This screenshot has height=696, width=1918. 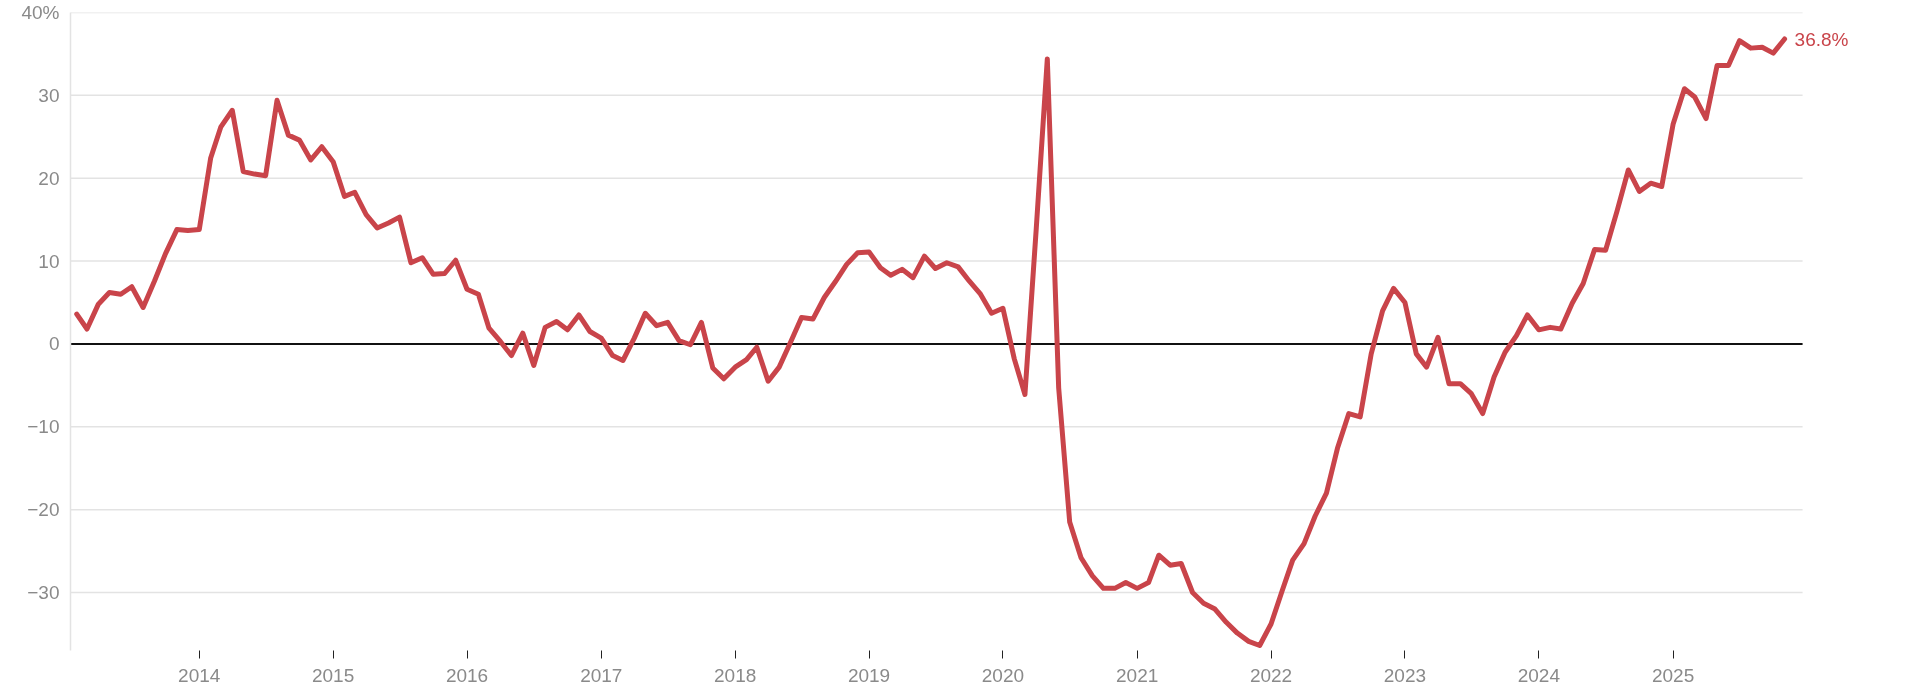 I want to click on x-tick-label: 2017, so click(x=601, y=675).